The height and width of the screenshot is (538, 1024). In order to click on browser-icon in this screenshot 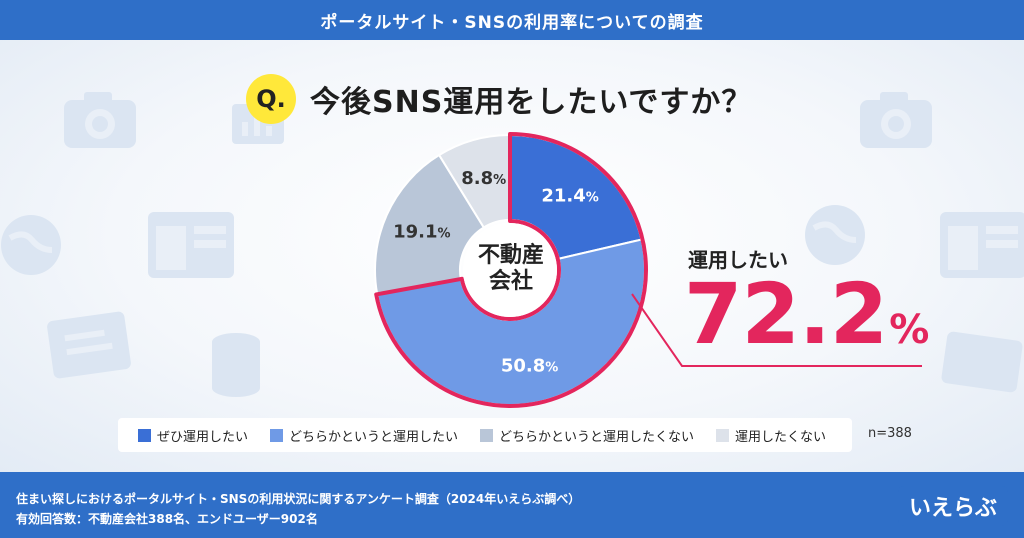, I will do `click(191, 245)`.